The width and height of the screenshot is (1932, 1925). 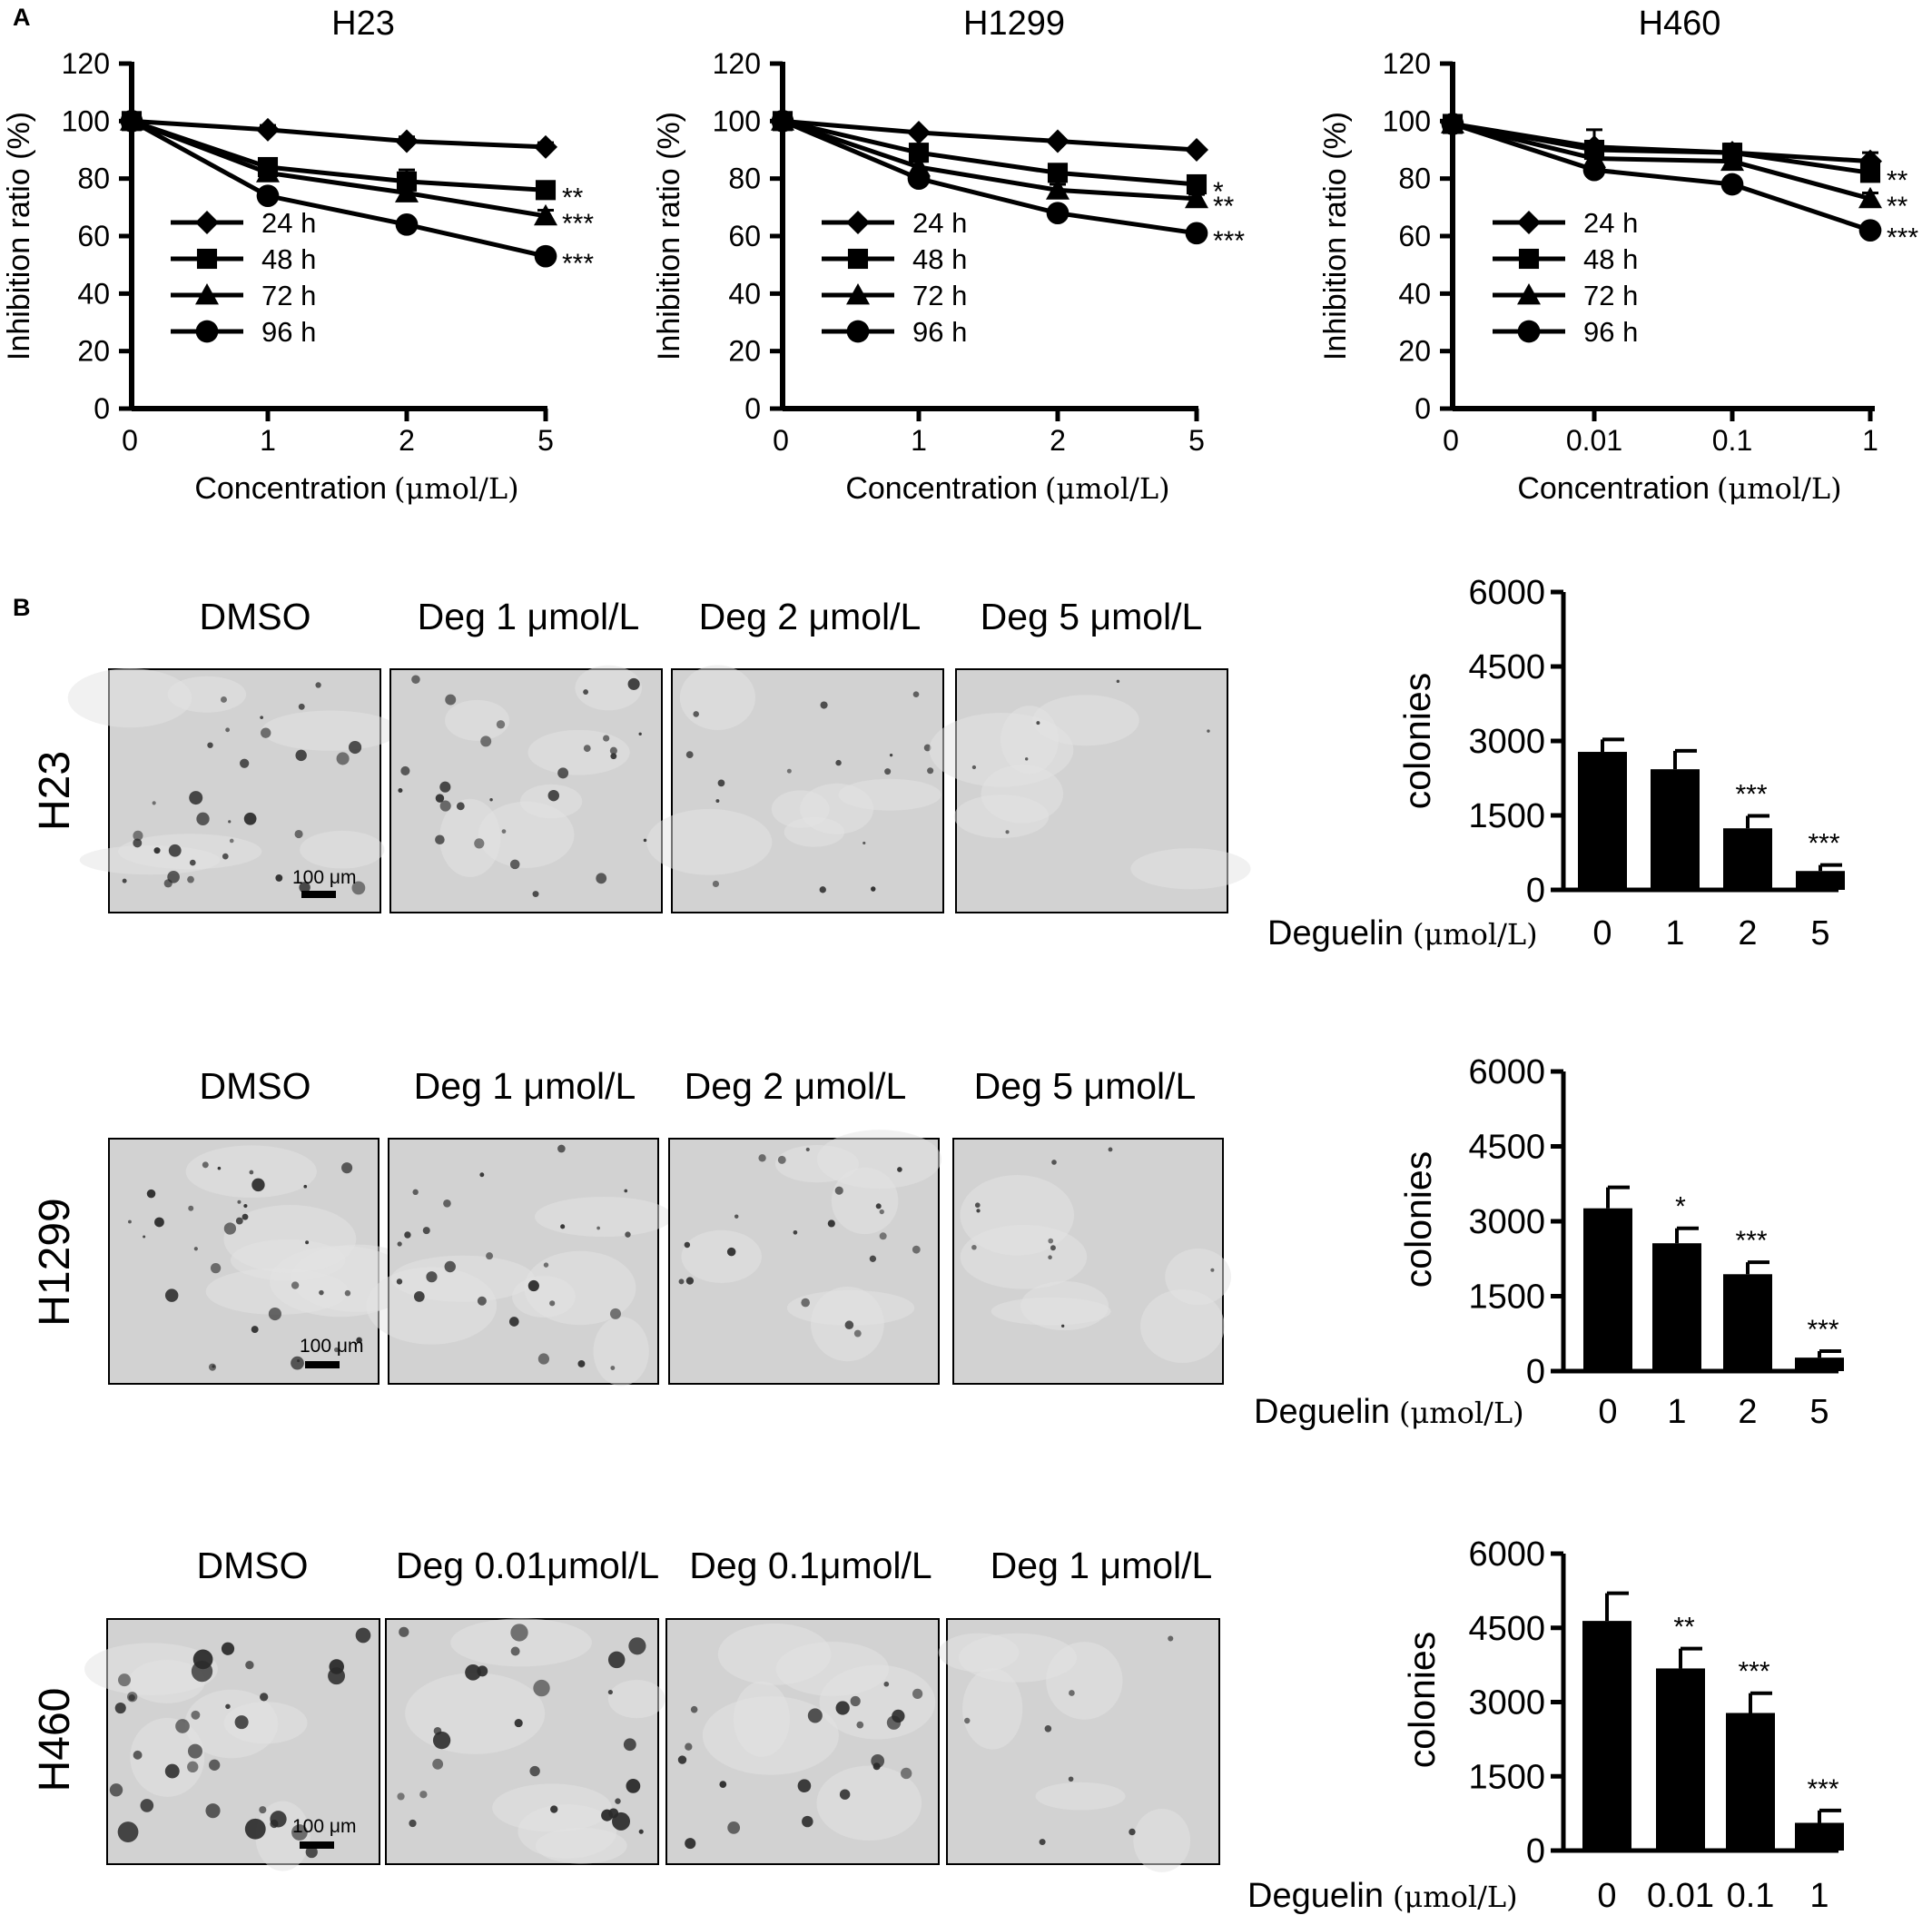 I want to click on y-tick-label: 60, so click(x=744, y=236).